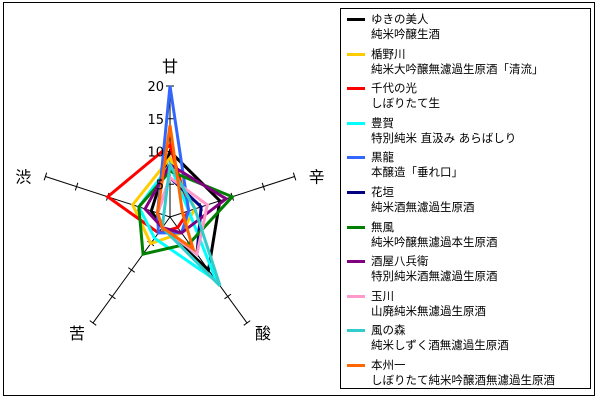  I want to click on legend-label: 豊賀 特別純米 直汲み あらばしり, so click(443, 131).